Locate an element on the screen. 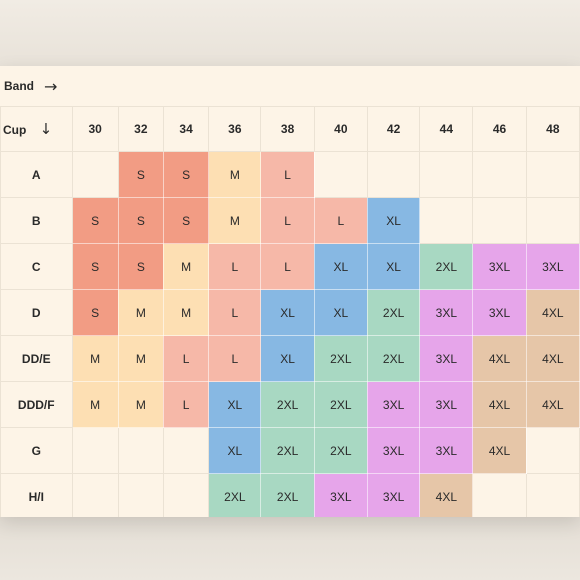  cup-row: DDD/F M M L XL 2XL 2XL 3XL 3XL 4XL 4XL is located at coordinates (290, 404).